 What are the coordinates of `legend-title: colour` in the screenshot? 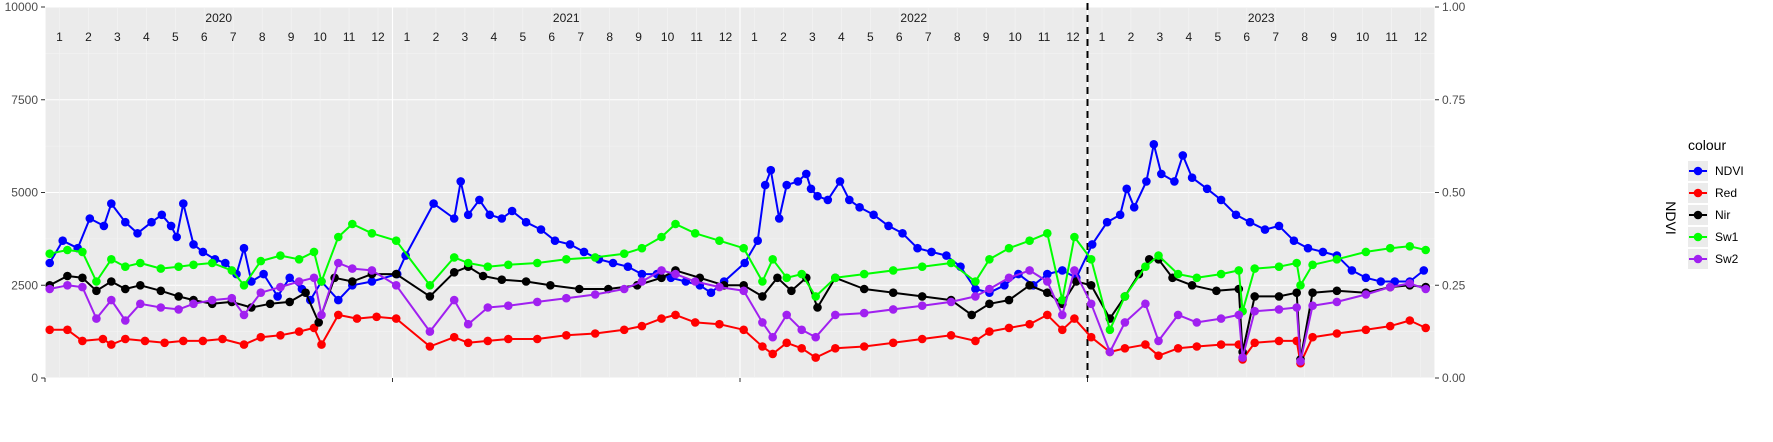 It's located at (1707, 145).